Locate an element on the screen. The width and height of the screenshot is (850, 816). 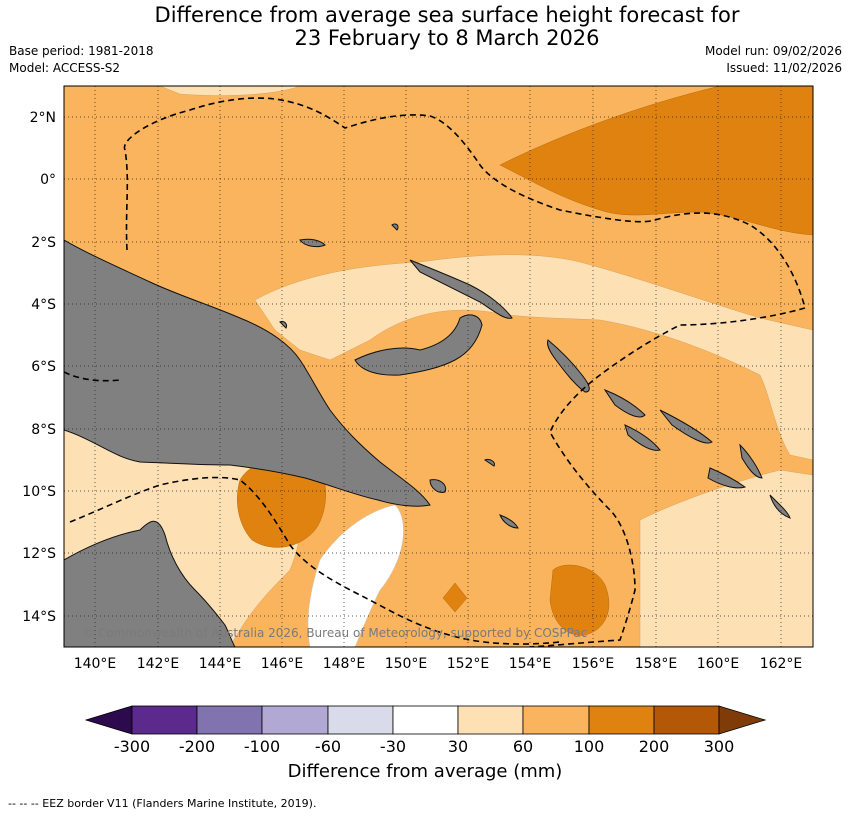
colorbar-tick: -100 is located at coordinates (262, 746).